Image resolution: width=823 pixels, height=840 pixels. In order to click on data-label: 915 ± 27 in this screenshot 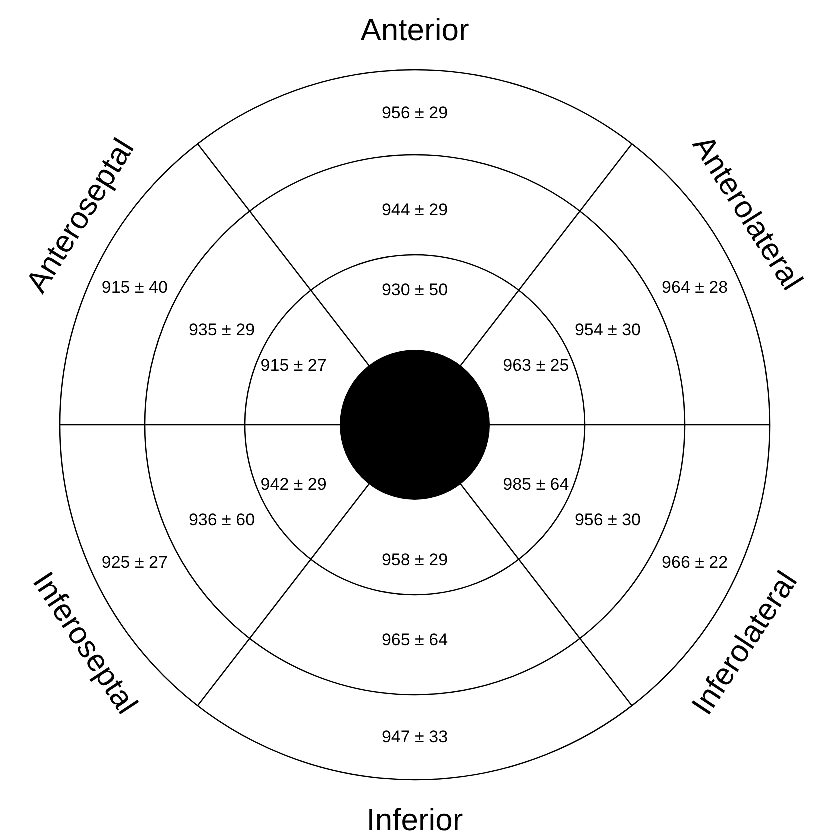, I will do `click(293, 365)`.